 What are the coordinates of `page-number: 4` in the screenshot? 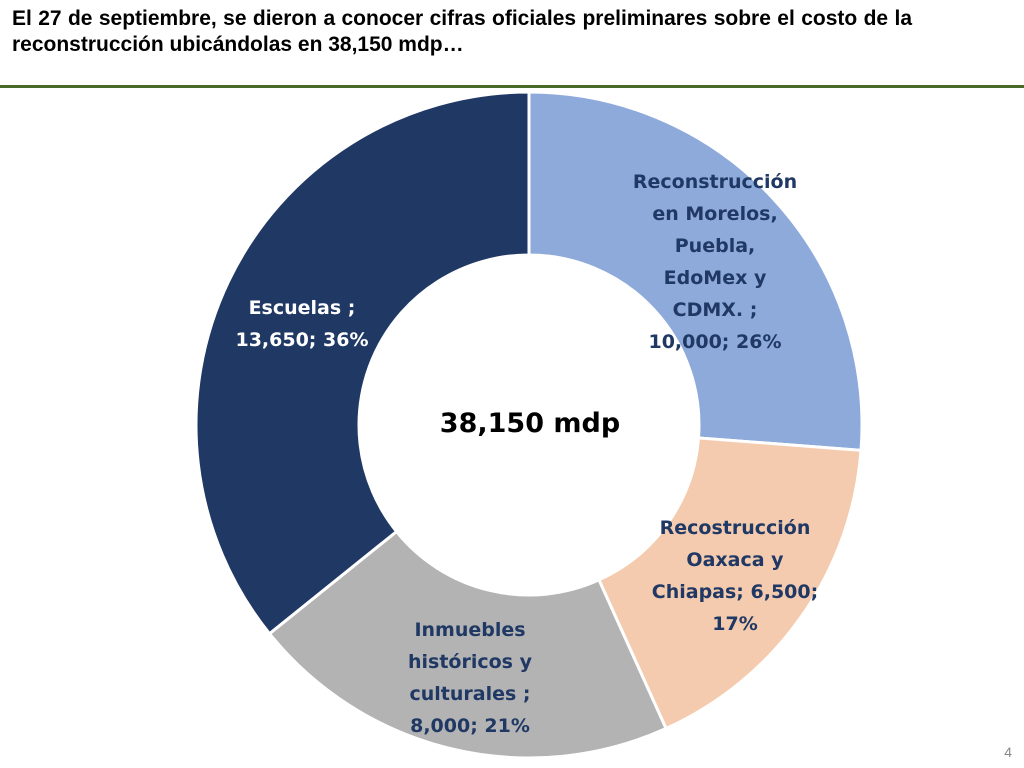 It's located at (1008, 752).